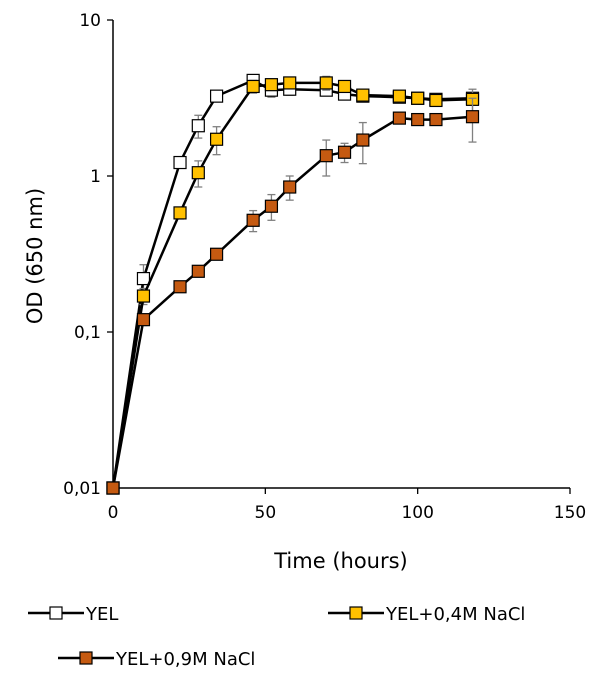 This screenshot has height=675, width=589. What do you see at coordinates (87, 333) in the screenshot?
I see `y-tick-label: 0,1` at bounding box center [87, 333].